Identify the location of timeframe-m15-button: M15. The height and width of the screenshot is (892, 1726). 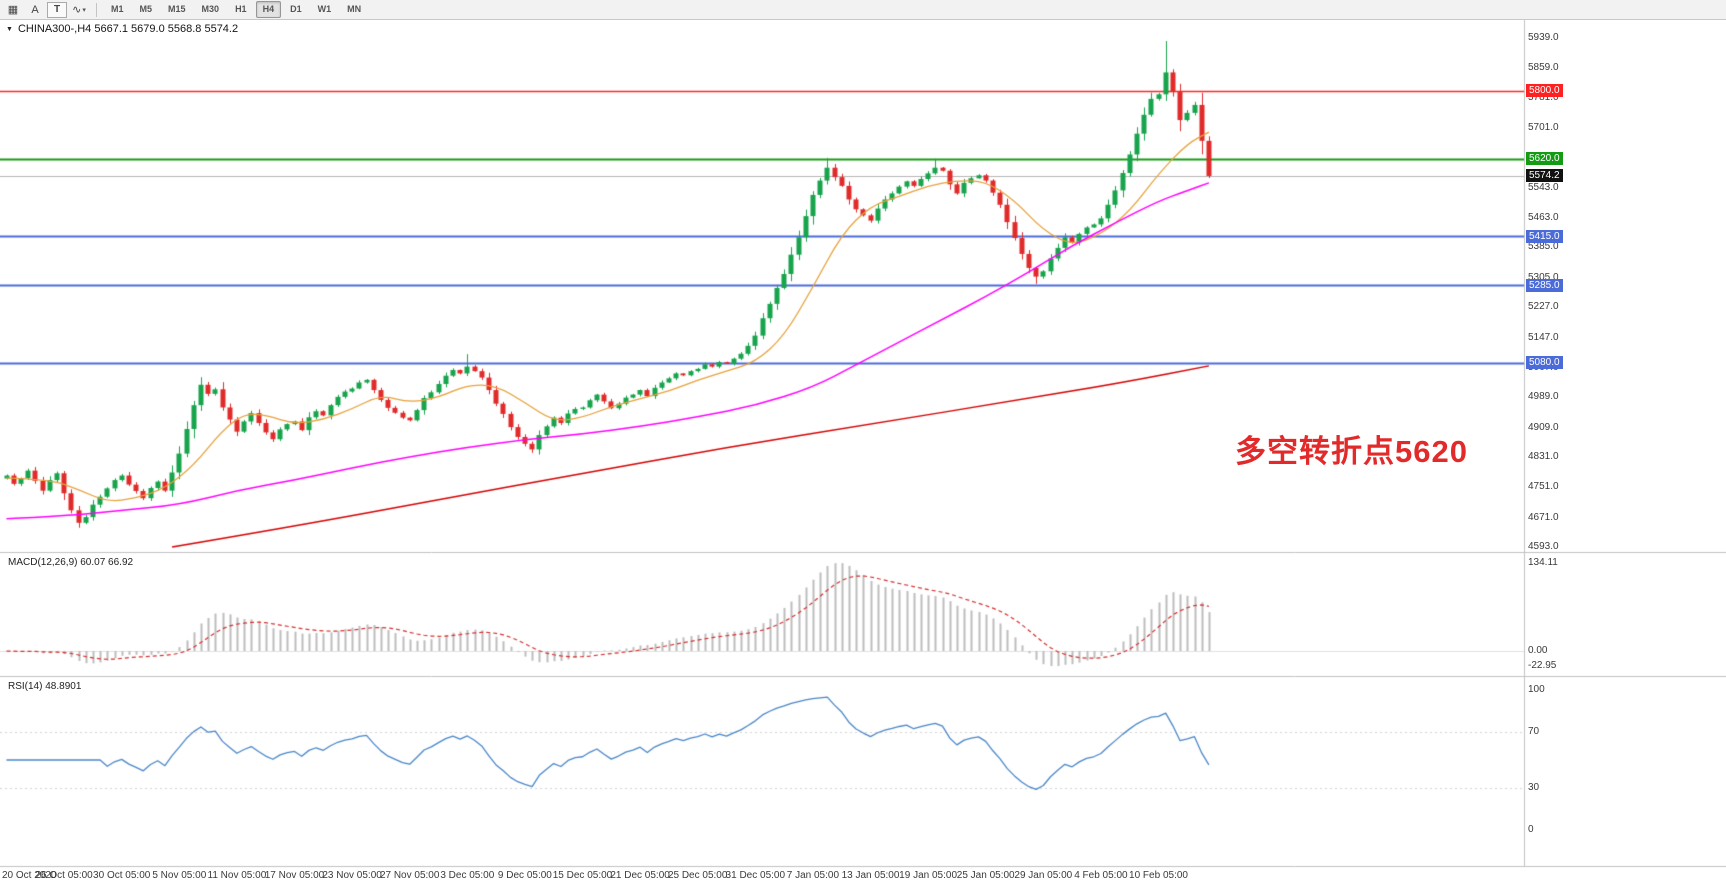
(177, 9).